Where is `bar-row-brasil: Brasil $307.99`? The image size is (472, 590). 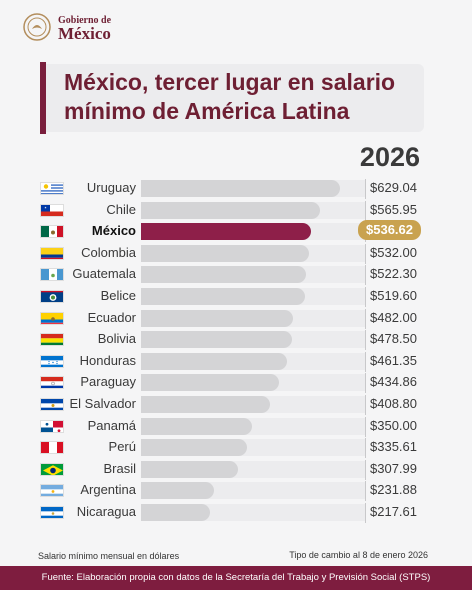
bar-row-brasil: Brasil $307.99 is located at coordinates (236, 469).